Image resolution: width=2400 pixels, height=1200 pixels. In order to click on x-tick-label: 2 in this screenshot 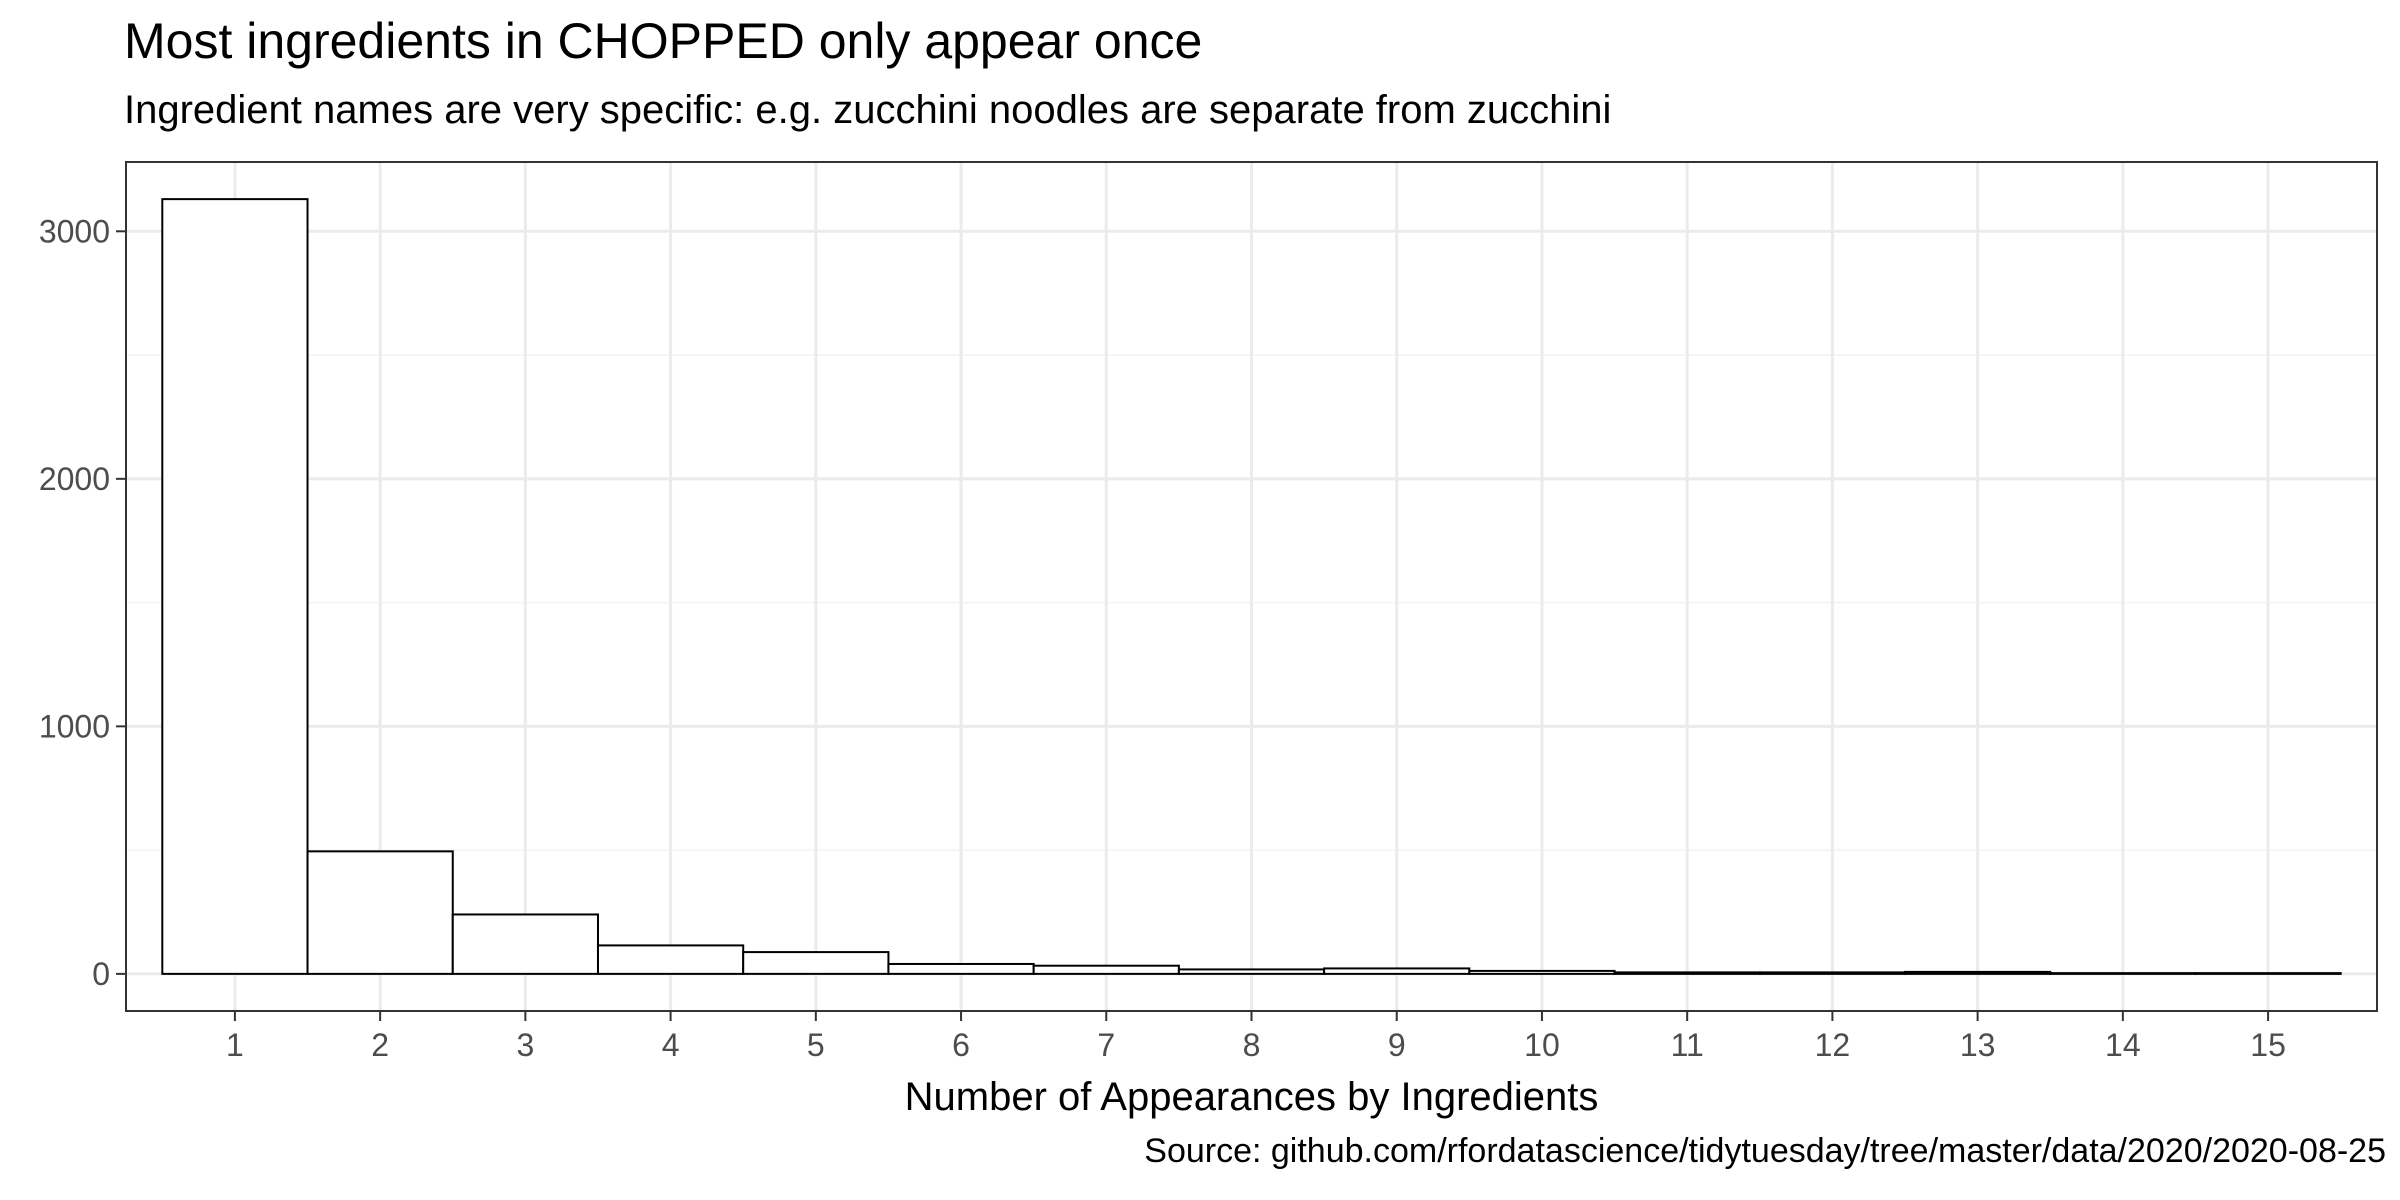, I will do `click(380, 1045)`.